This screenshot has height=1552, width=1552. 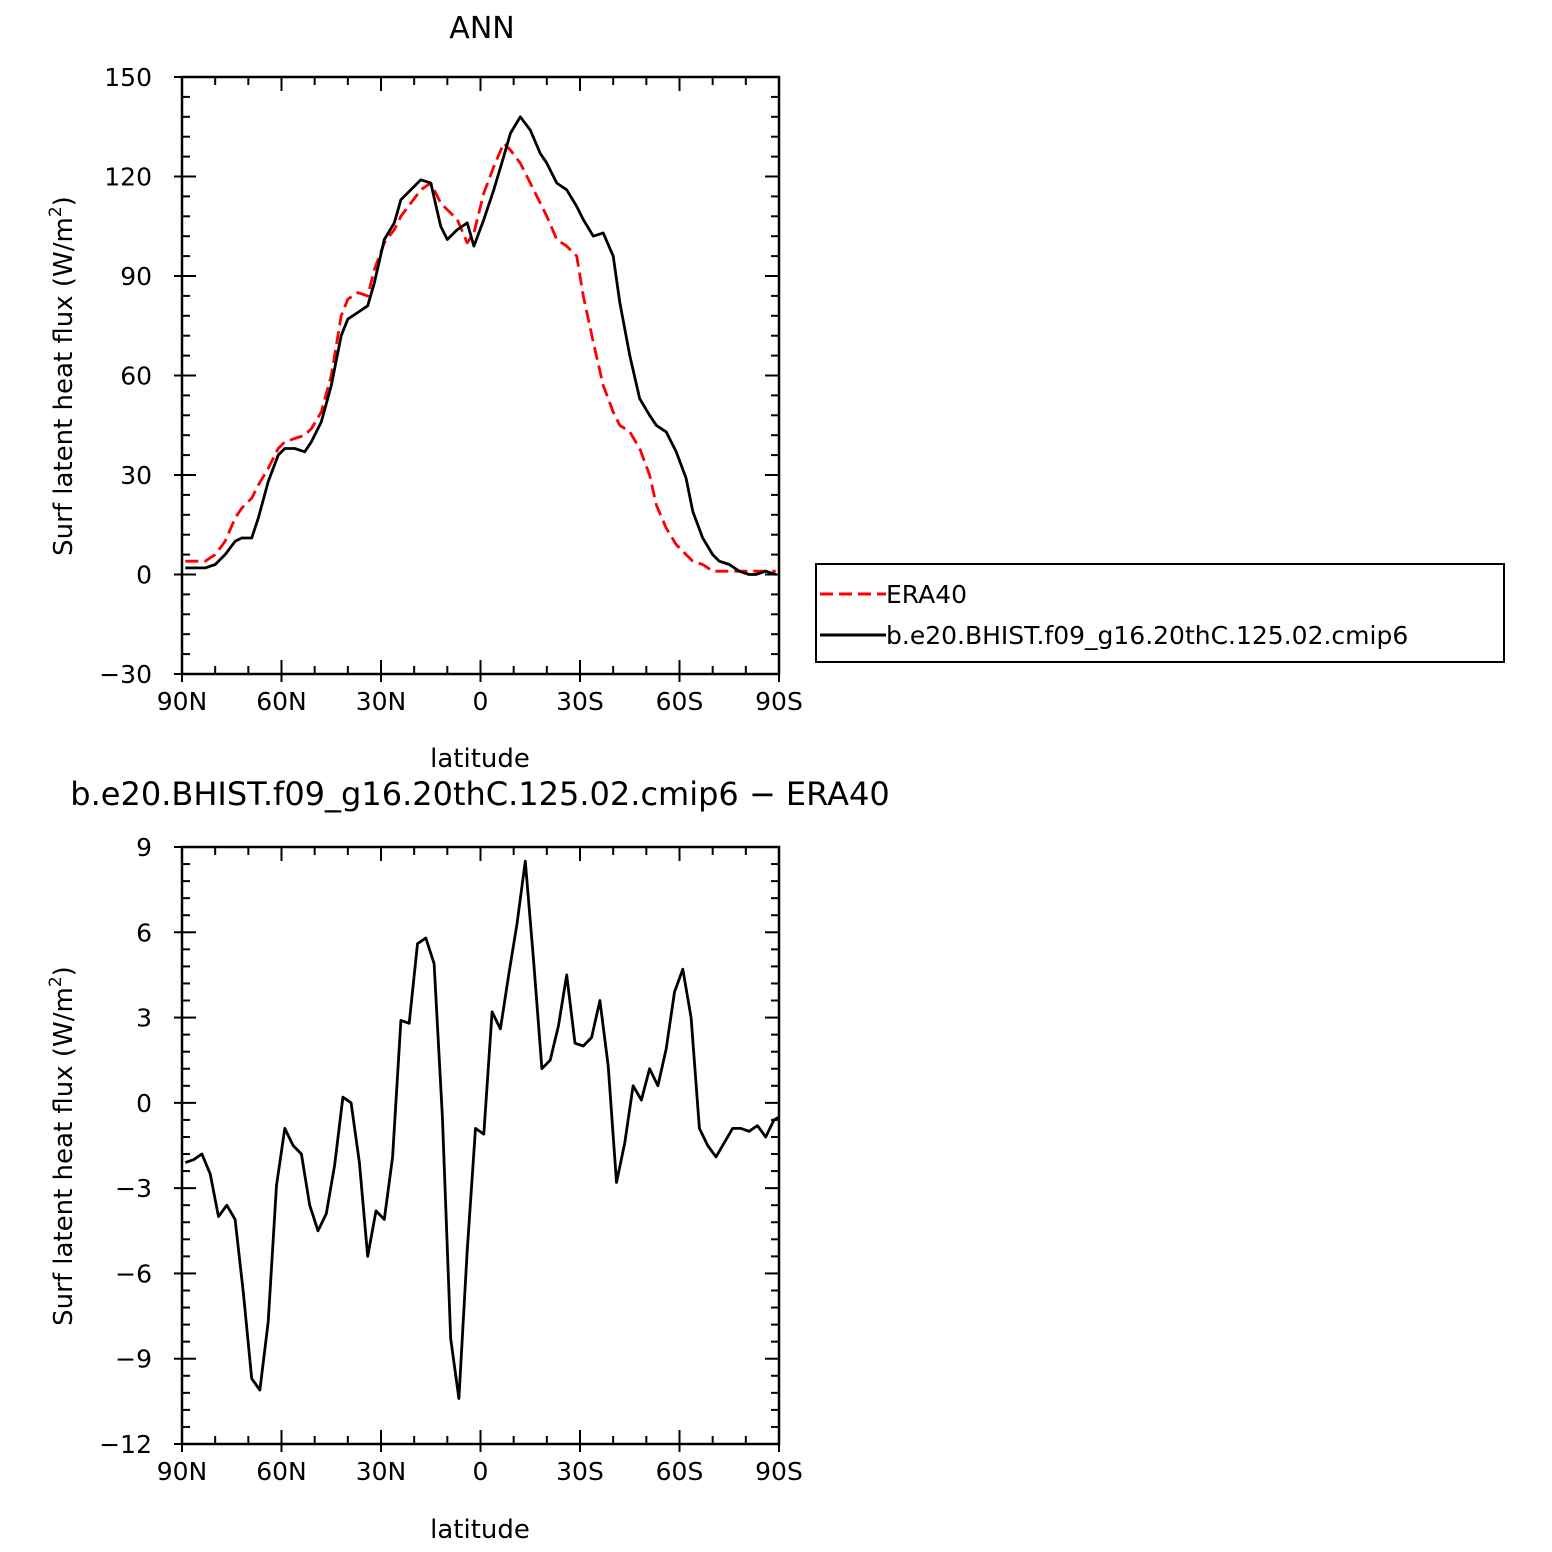 I want to click on bottom-xtick-label: 90S, so click(x=779, y=1471).